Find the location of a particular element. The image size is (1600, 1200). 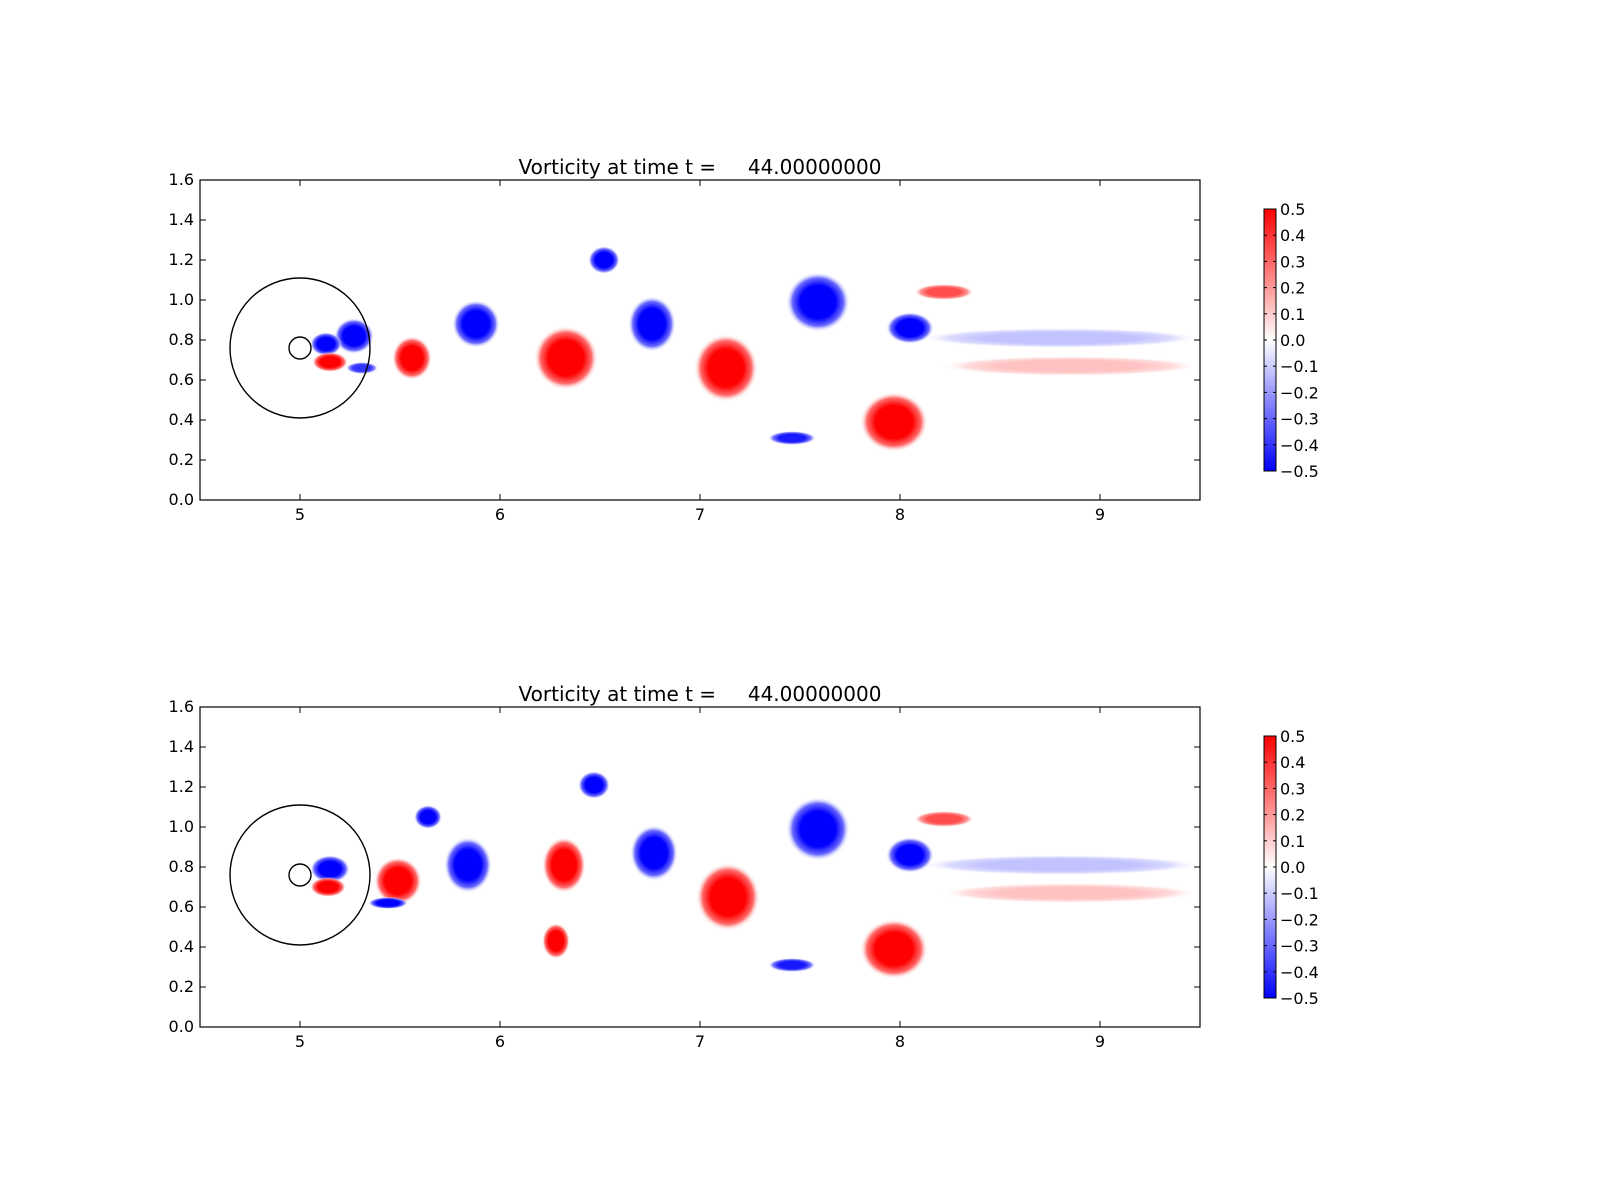

y-tick-label: 1.2 is located at coordinates (181, 786).